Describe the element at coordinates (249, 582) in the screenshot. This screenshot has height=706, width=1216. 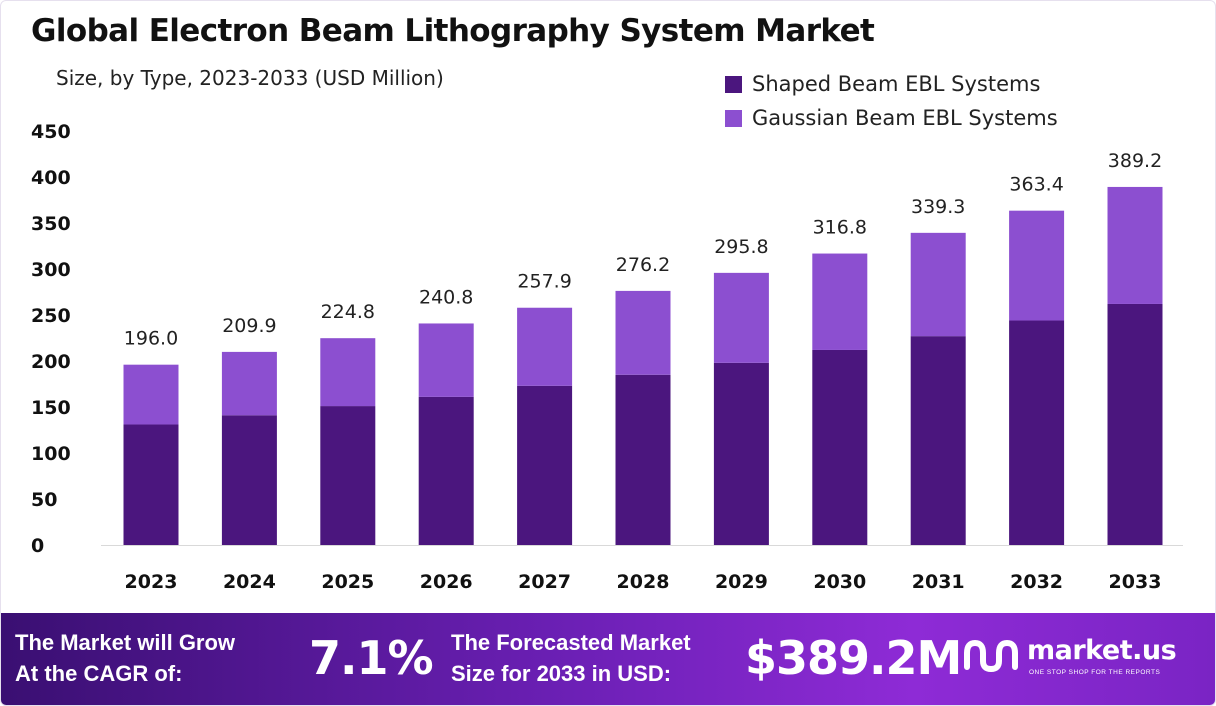
I see `x-tick-label: 2024` at that location.